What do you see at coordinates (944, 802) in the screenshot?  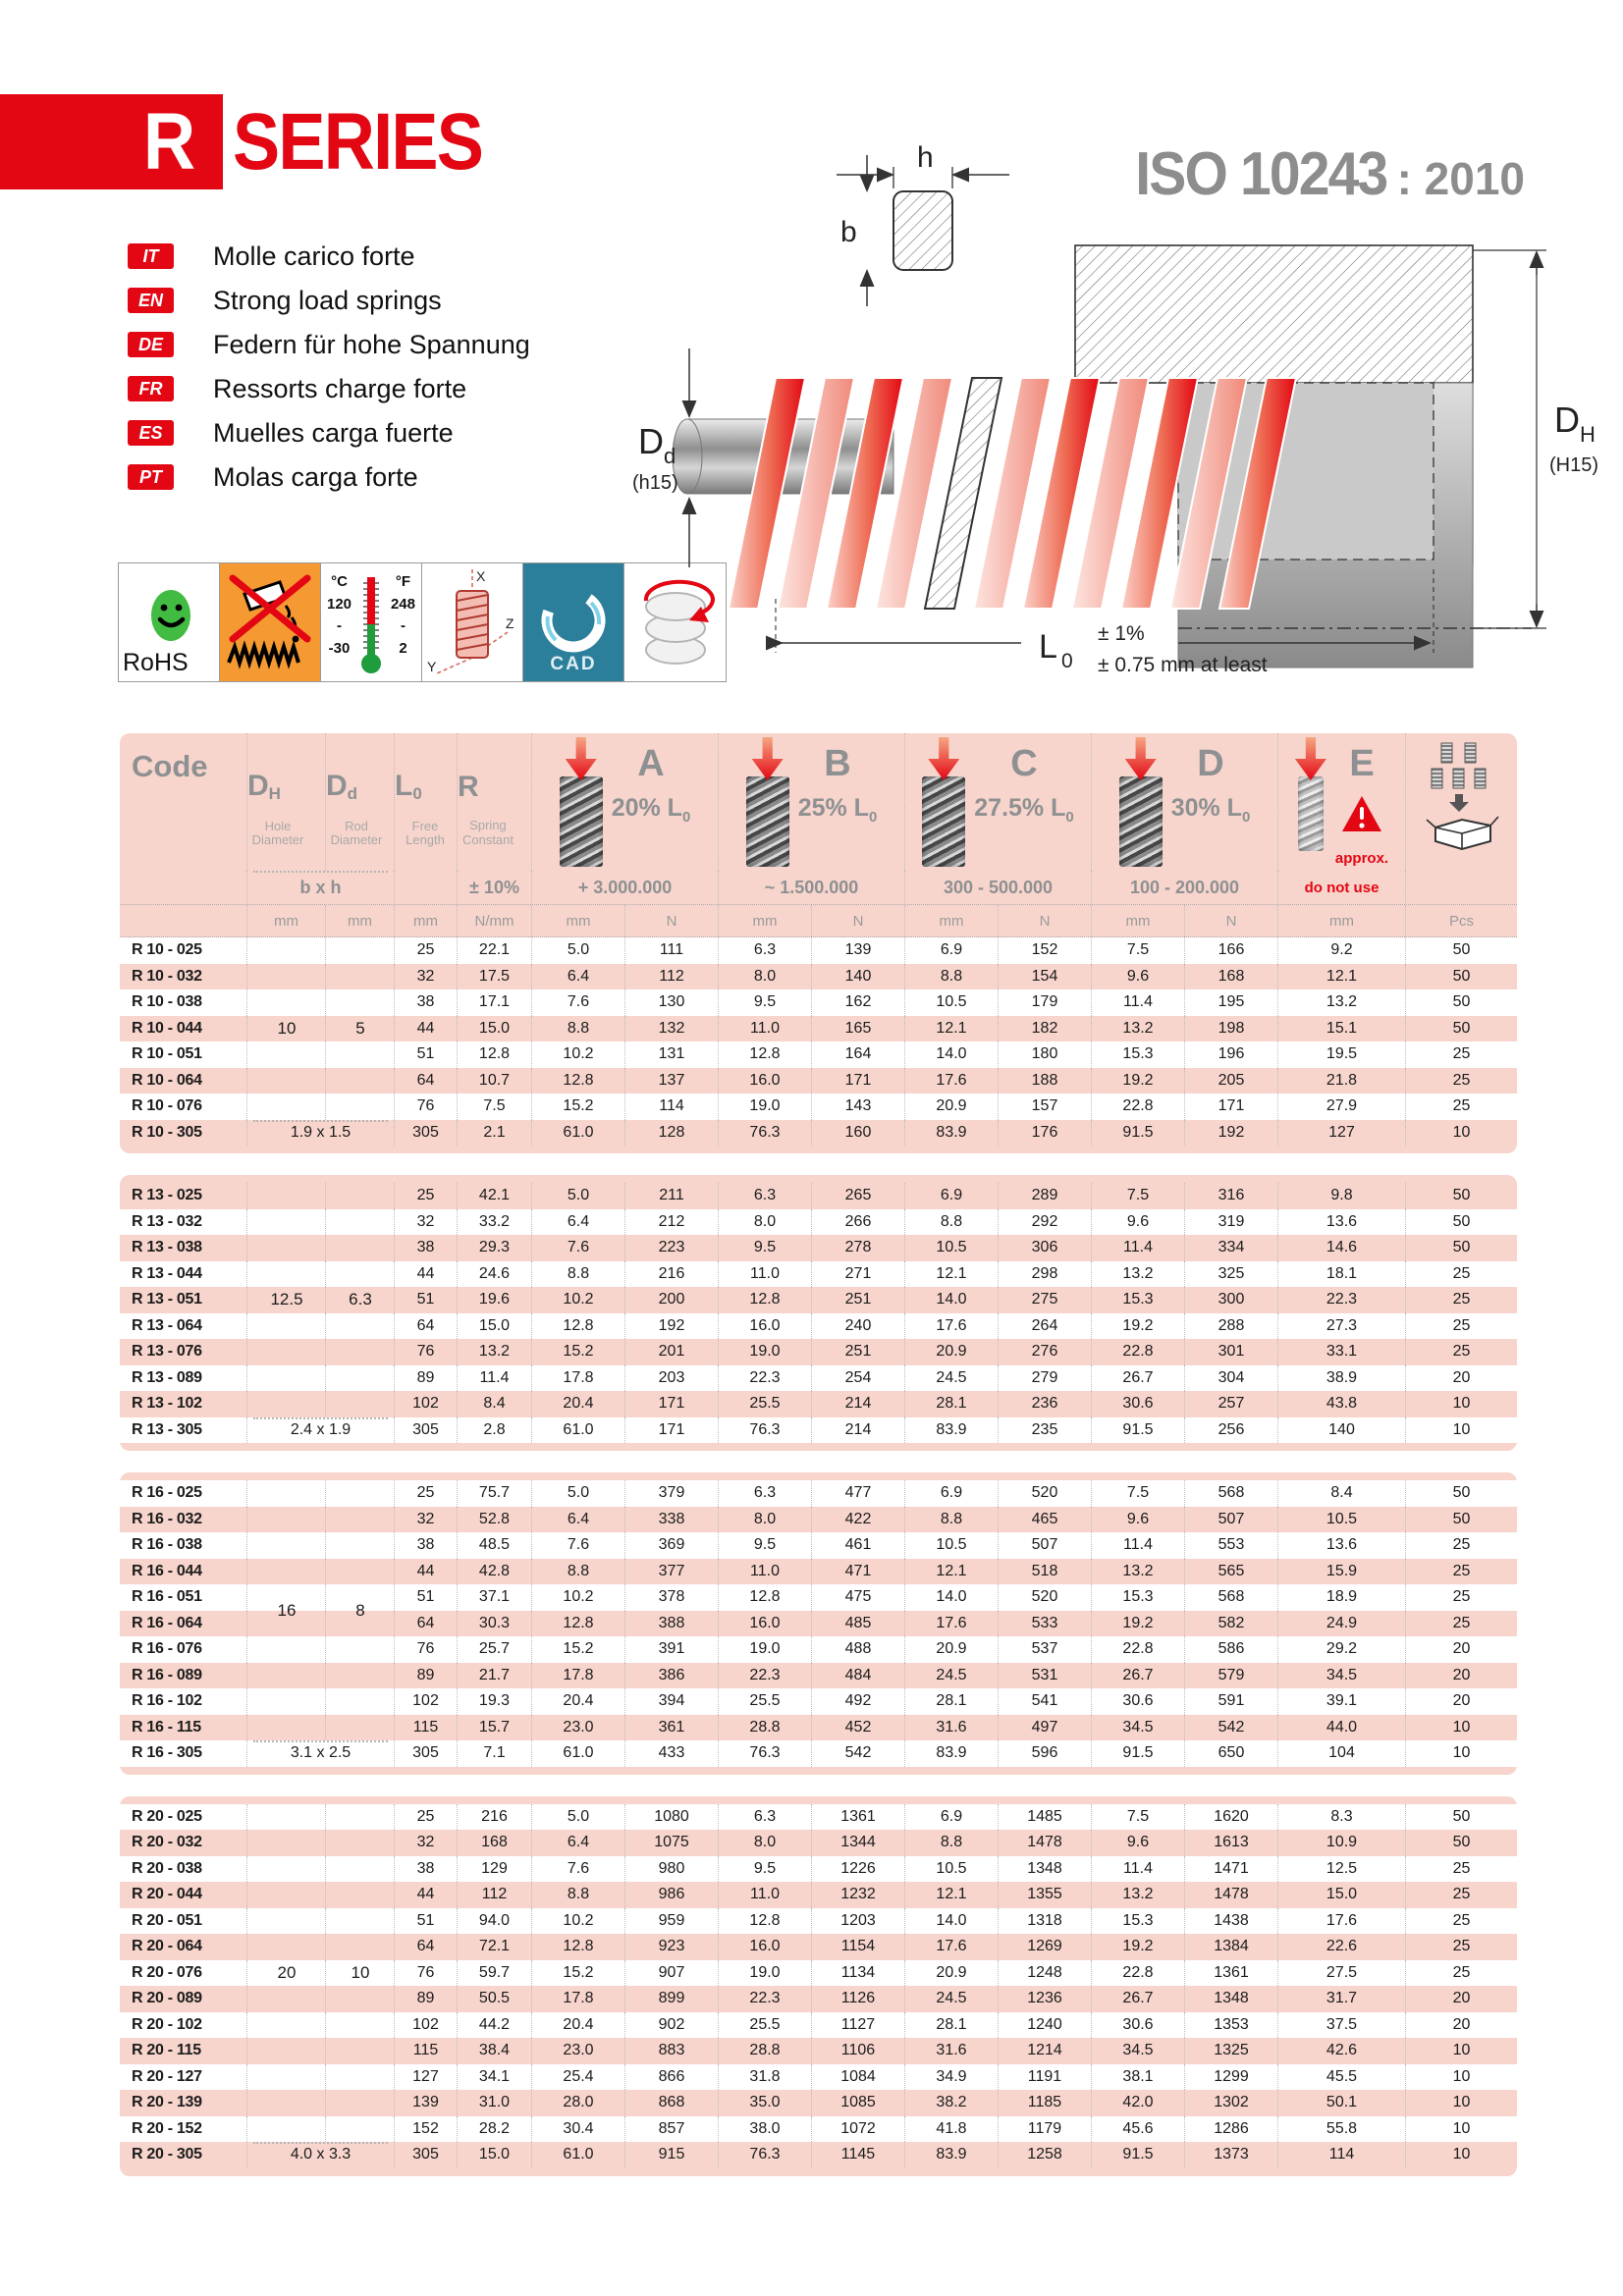 I see `arrow-spring-stack` at bounding box center [944, 802].